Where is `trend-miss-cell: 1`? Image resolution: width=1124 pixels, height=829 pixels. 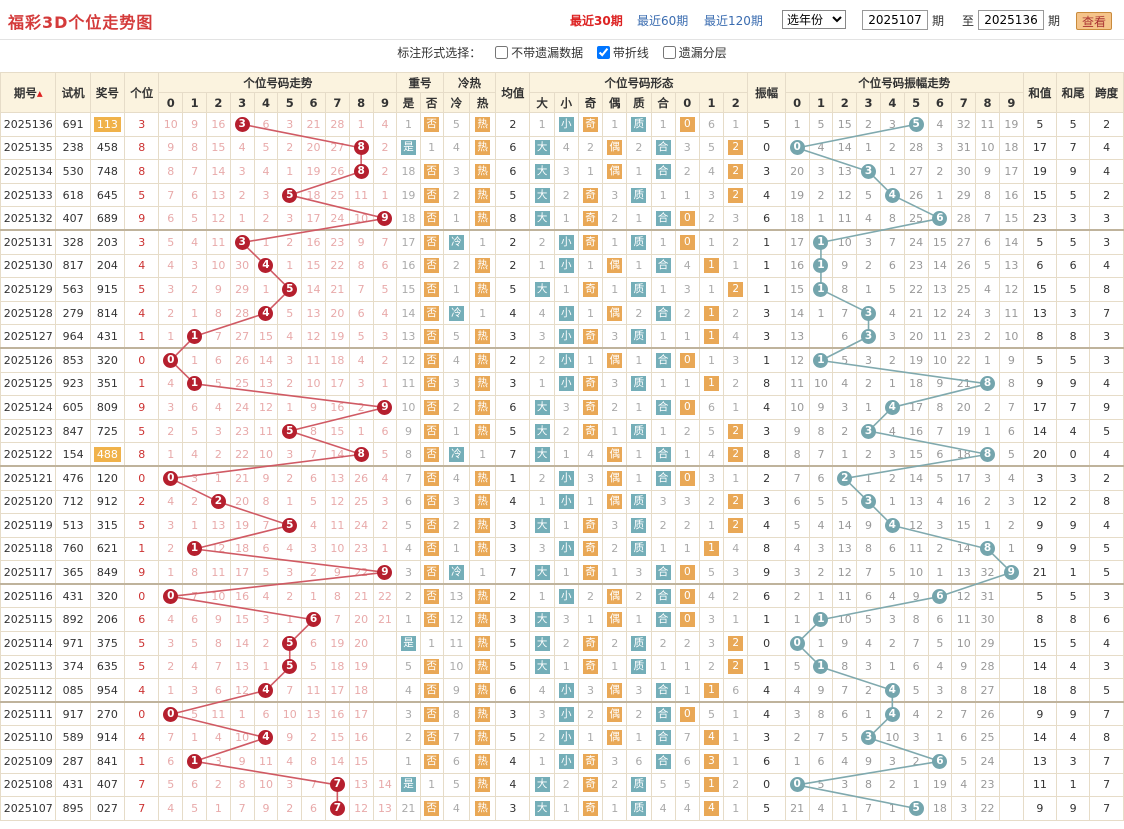 trend-miss-cell: 1 is located at coordinates (313, 596).